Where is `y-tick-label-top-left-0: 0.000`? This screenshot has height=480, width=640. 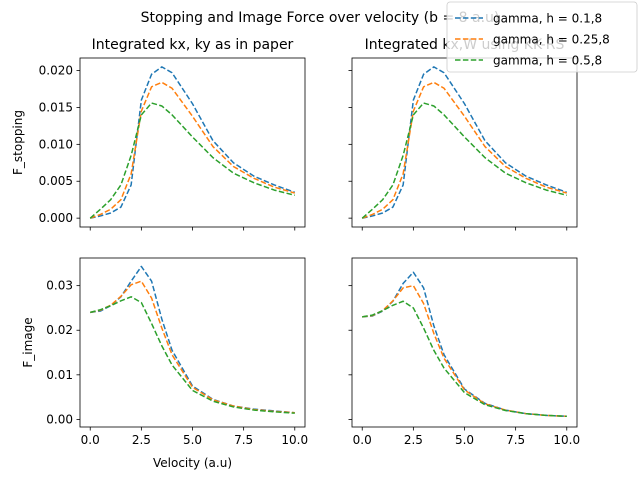 y-tick-label-top-left-0: 0.000 is located at coordinates (56, 218).